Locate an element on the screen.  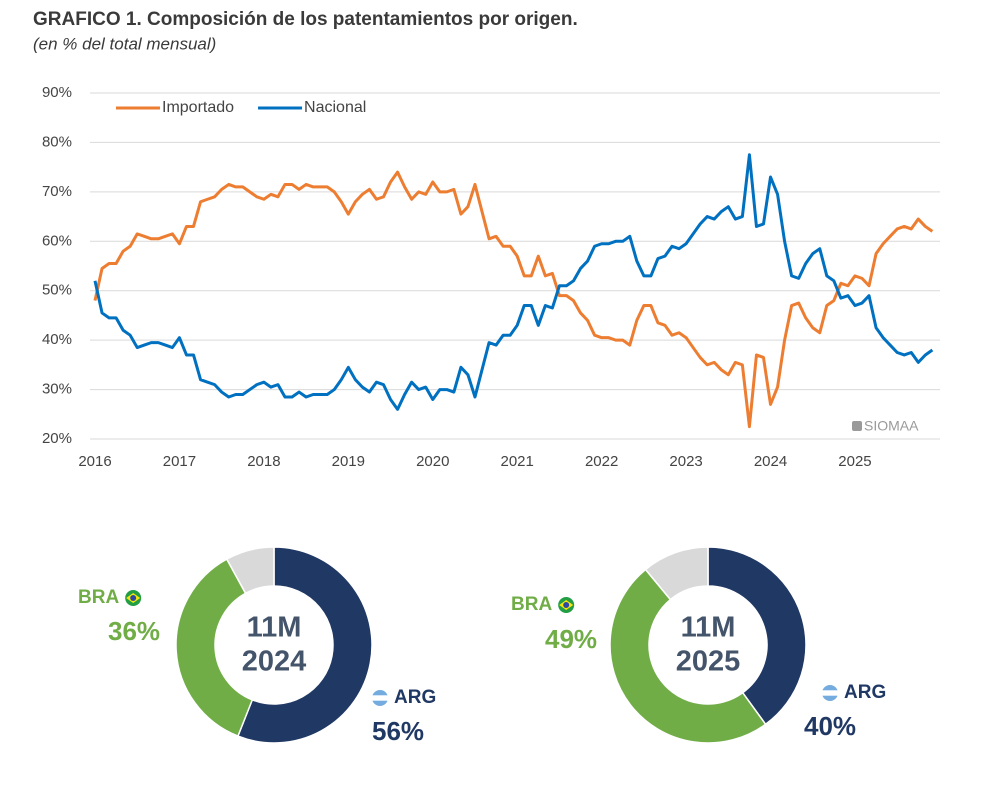
value-label: 36% is located at coordinates (134, 631).